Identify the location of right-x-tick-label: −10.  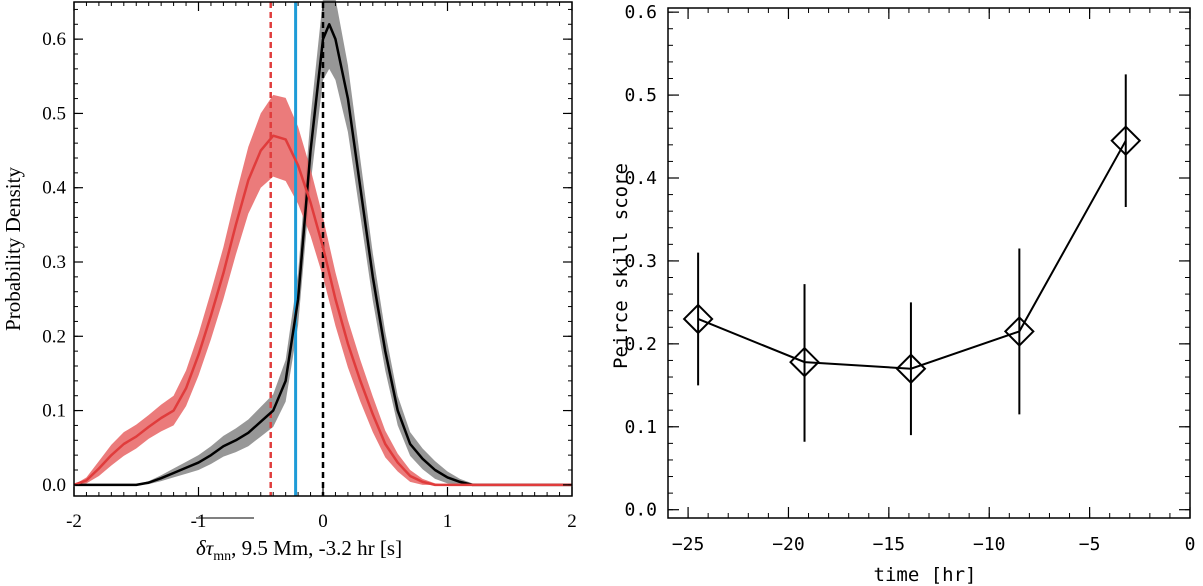
(989, 544).